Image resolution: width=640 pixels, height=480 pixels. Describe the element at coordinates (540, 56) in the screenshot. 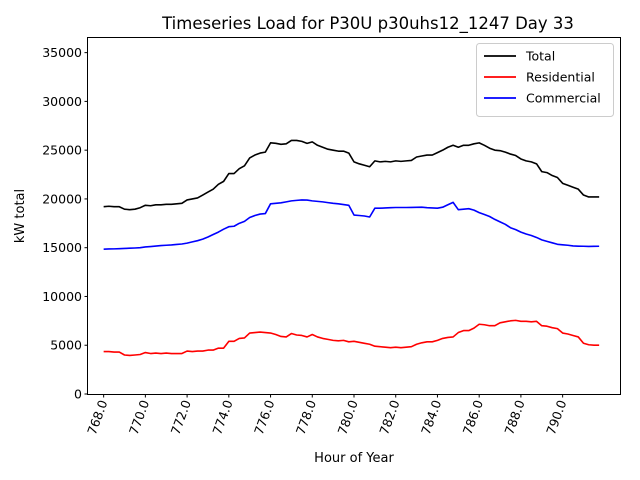

I see `legend-label-total: Total` at that location.